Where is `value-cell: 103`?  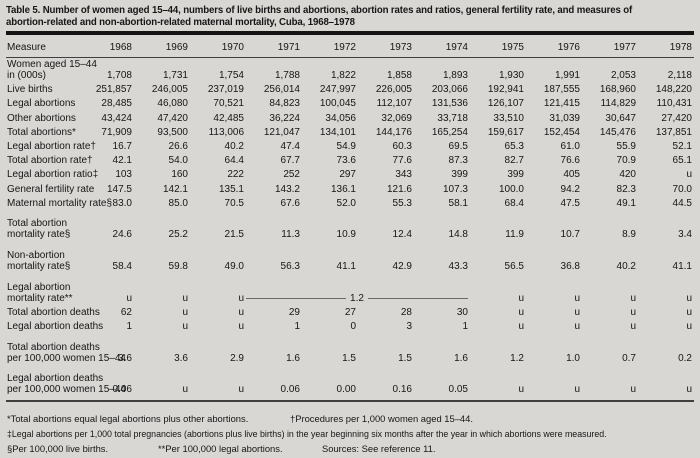 value-cell: 103 is located at coordinates (123, 175).